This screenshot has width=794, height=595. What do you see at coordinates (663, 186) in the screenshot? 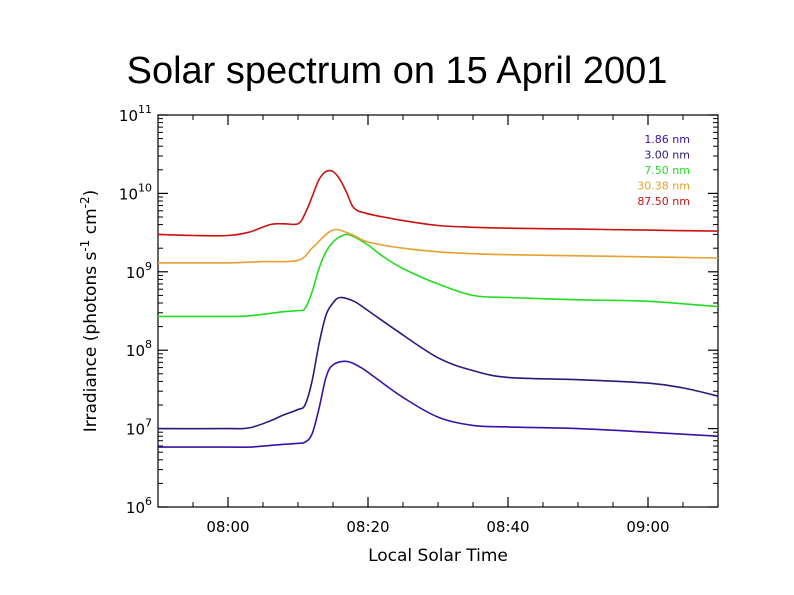
I see `legend-entry: 30.38 nm` at bounding box center [663, 186].